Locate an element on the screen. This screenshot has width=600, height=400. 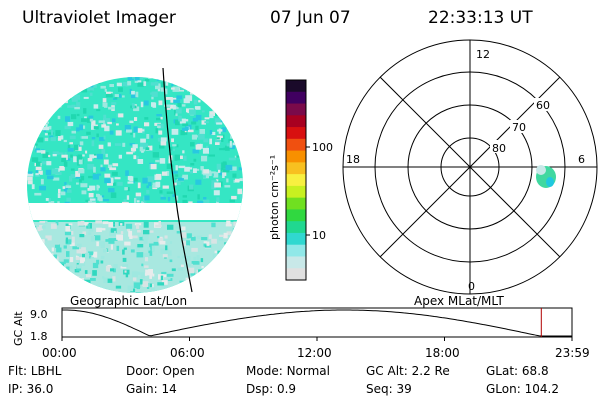
lat-label-70: 70 is located at coordinates (519, 127).